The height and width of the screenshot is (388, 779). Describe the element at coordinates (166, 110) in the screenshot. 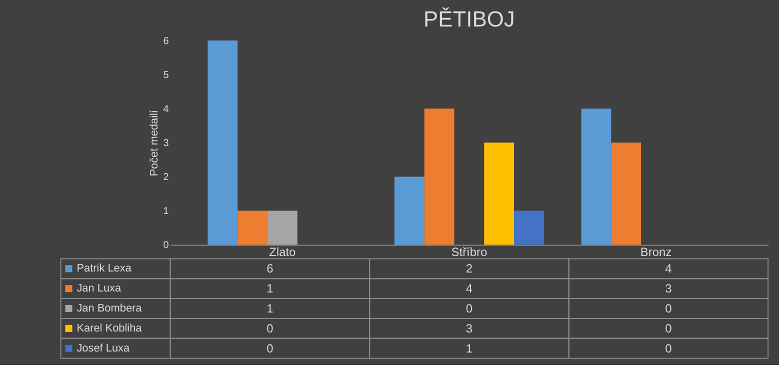

I see `y-tick-label: 4` at that location.